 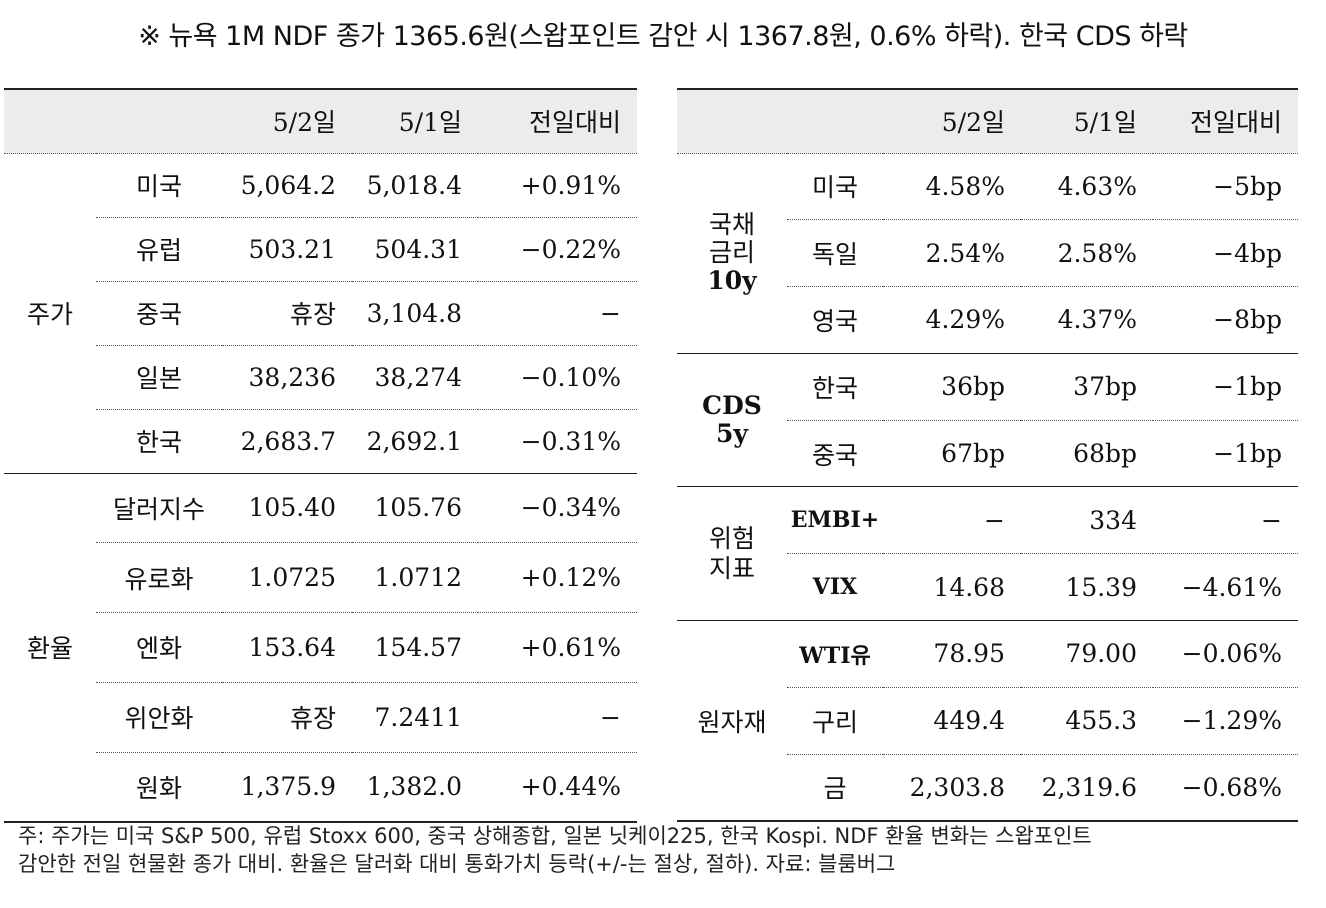 What do you see at coordinates (732, 419) in the screenshot?
I see `group-label-cds: CDS 5y` at bounding box center [732, 419].